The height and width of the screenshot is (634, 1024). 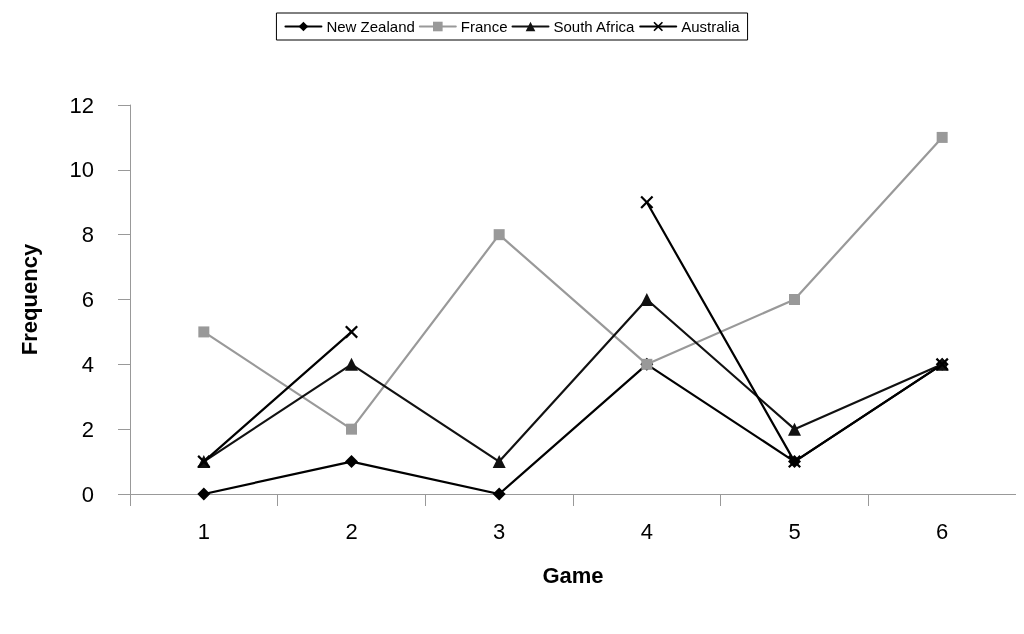 I want to click on x-tick-label: 1, so click(x=203, y=531).